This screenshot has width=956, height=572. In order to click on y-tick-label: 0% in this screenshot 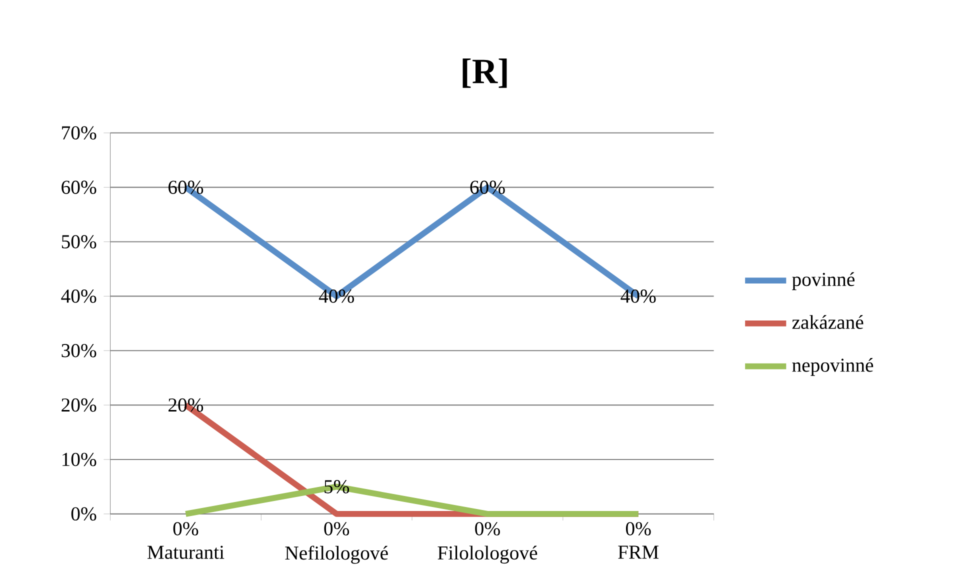, I will do `click(83, 514)`.